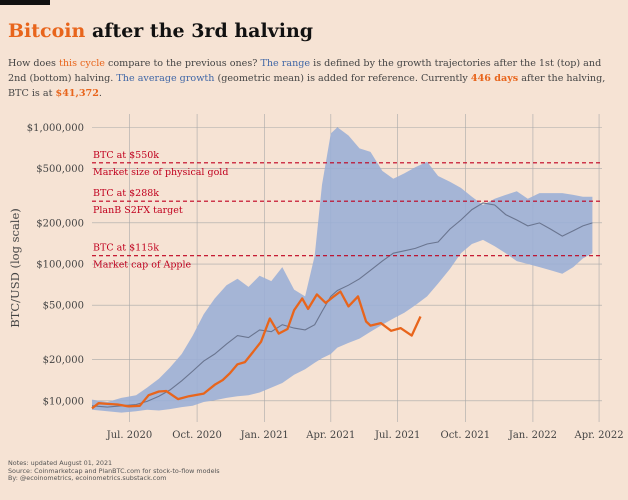 This screenshot has width=628, height=500. What do you see at coordinates (160, 172) in the screenshot?
I see `reference-label-bottom: Market size of physical gold` at bounding box center [160, 172].